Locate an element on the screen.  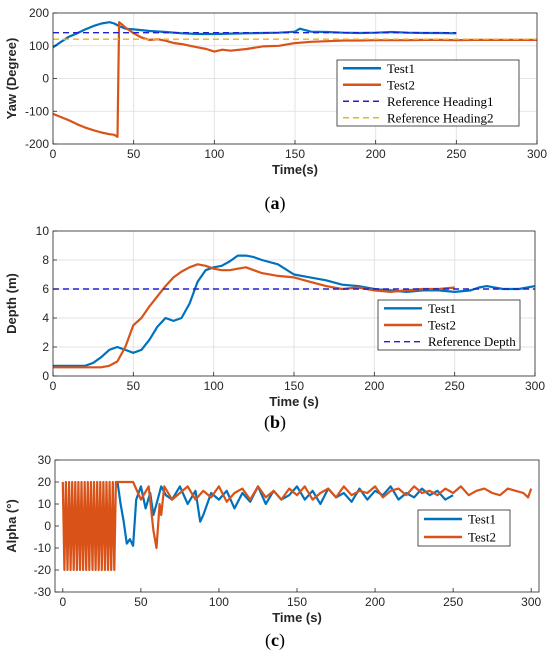
y-axis-label: Yaw (Degree) is located at coordinates (11, 79).